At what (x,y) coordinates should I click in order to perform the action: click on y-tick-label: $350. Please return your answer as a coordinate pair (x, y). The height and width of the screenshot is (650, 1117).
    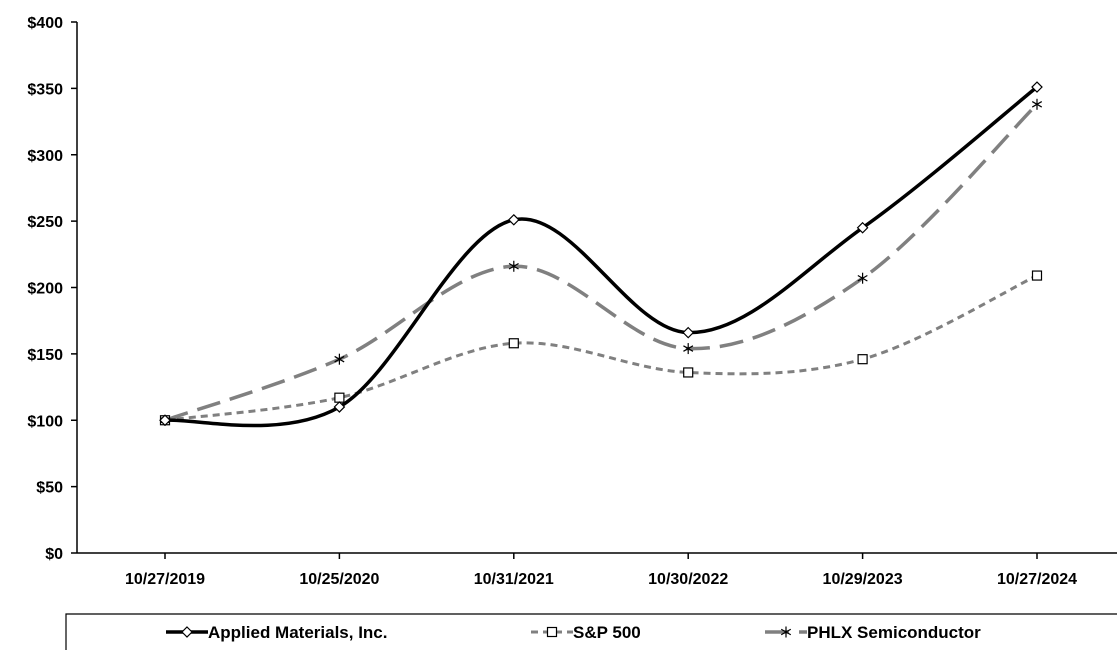
    Looking at the image, I should click on (45, 89).